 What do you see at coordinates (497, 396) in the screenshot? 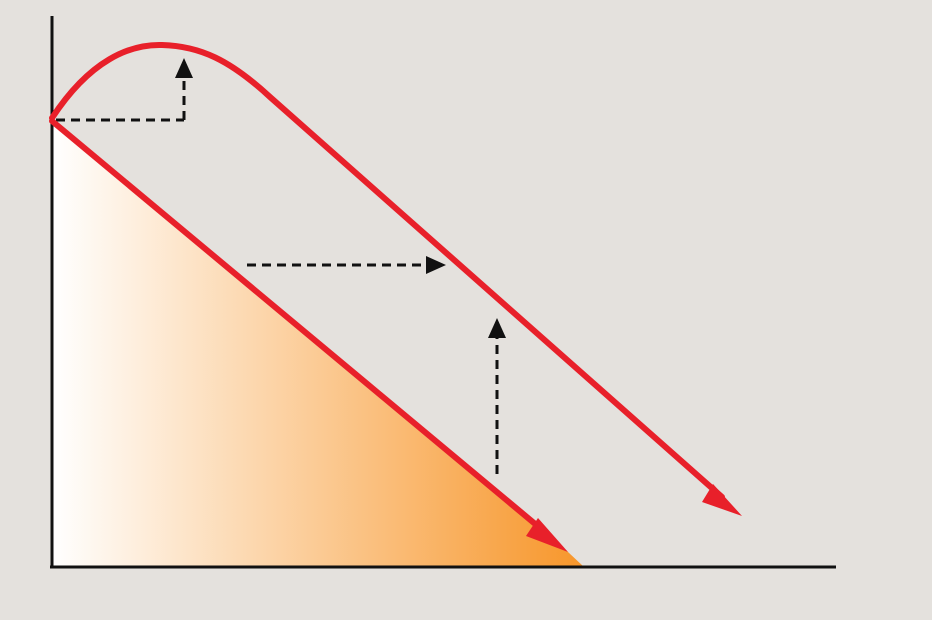
I see `dashed-vertical-arrow-lower` at bounding box center [497, 396].